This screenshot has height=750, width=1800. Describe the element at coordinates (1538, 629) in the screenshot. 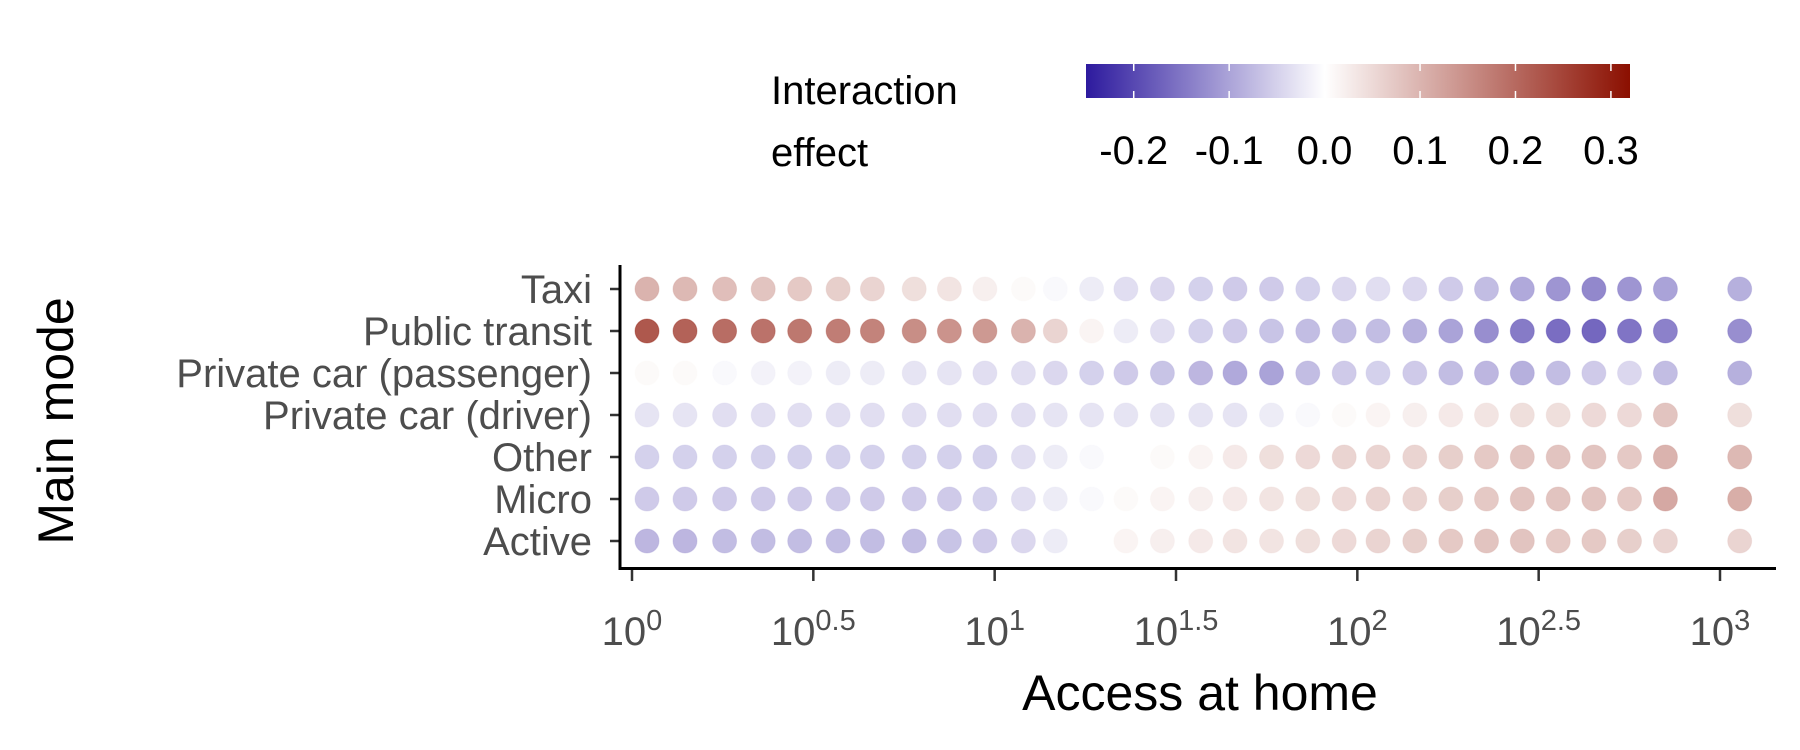

I see `x-tick-label: 102.5` at that location.